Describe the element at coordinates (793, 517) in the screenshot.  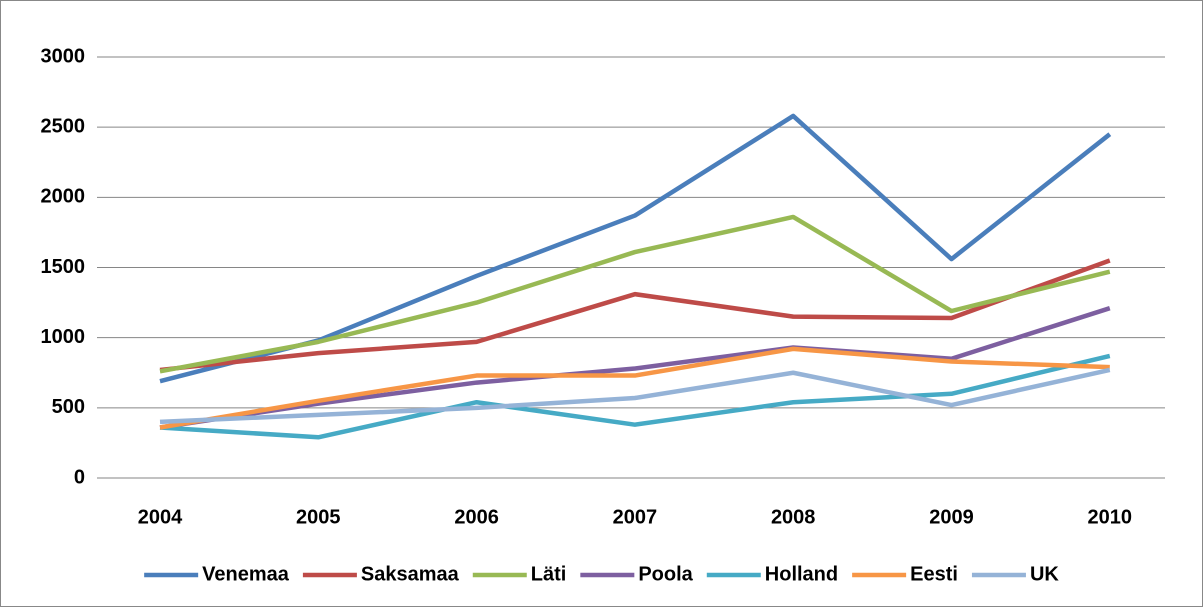
I see `x-tick-label: 2008` at that location.